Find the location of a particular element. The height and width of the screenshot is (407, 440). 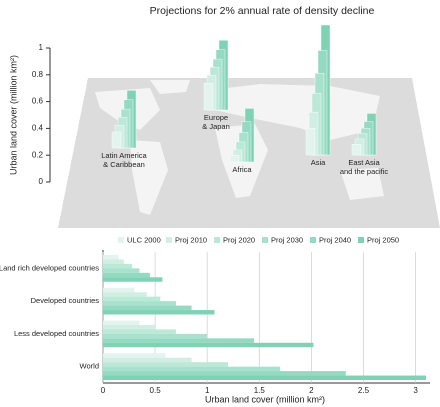

region-label: and the pacific is located at coordinates (364, 171).